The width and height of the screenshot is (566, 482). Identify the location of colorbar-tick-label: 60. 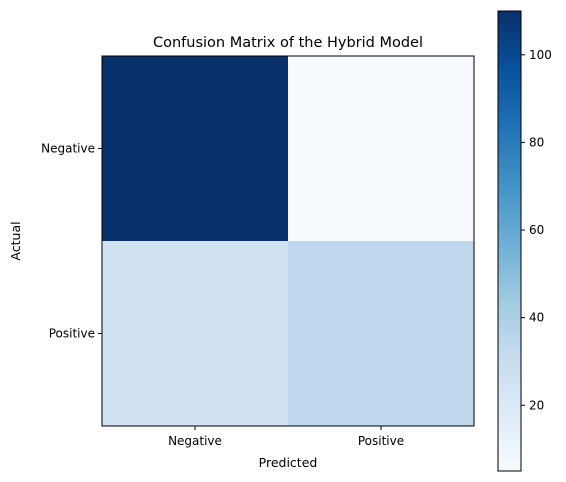
(536, 230).